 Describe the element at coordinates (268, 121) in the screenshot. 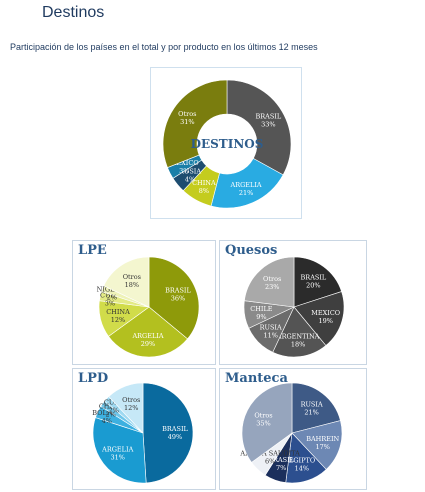

I see `destinos-label-brasil: BRASIL 33%` at that location.